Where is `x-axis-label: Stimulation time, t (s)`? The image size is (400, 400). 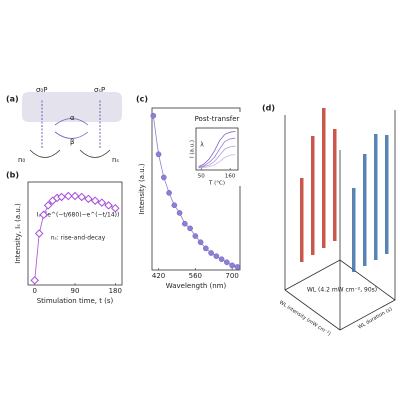 x-axis-label: Stimulation time, t (s) is located at coordinates (75, 301).